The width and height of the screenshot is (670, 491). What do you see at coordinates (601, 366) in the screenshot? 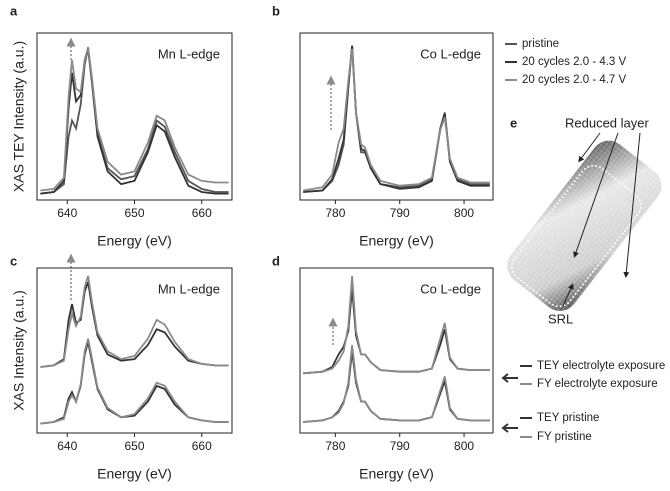
I see `legend-label: TEY electrolyte exposure` at bounding box center [601, 366].